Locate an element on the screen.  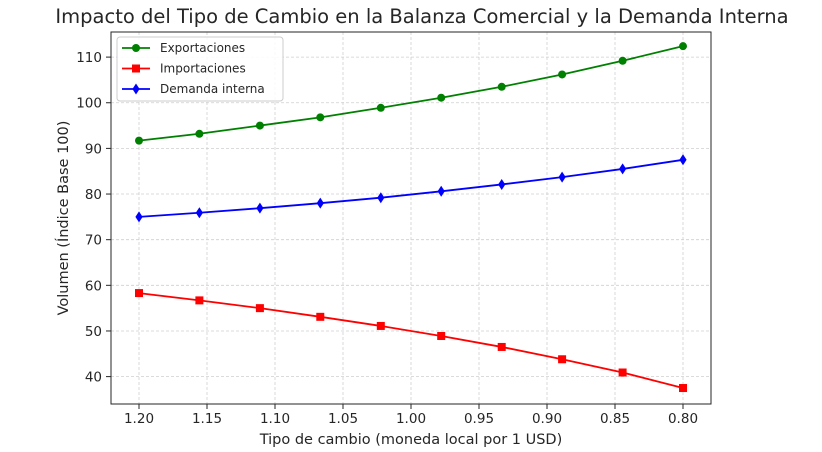
legend-item: Exportaciones is located at coordinates (183, 48).